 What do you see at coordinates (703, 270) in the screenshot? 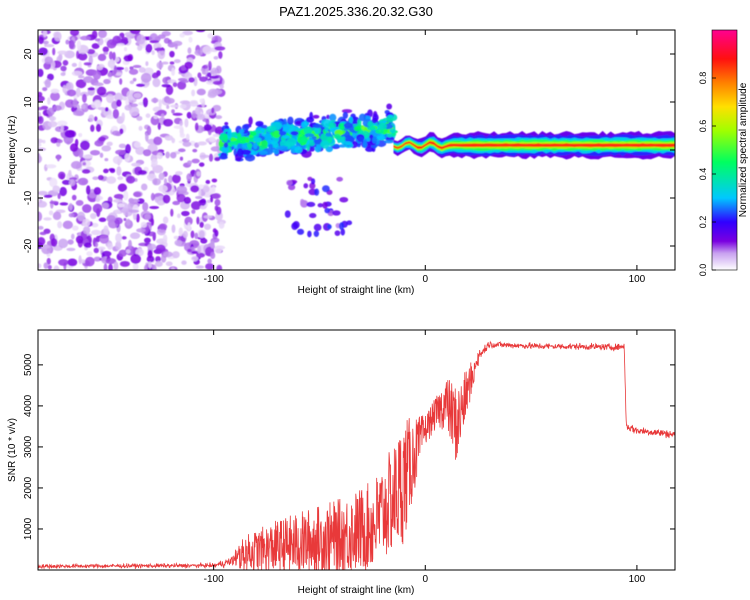
I see `colorbar-tick-label: 0.0` at bounding box center [703, 270].